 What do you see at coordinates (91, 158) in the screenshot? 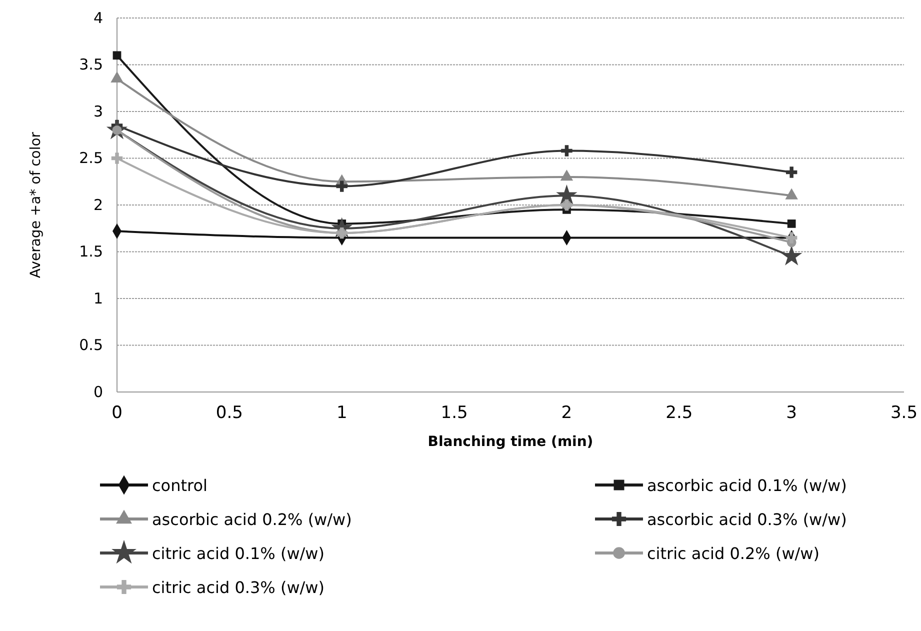
I see `y-tick-label: 2.5` at bounding box center [91, 158].